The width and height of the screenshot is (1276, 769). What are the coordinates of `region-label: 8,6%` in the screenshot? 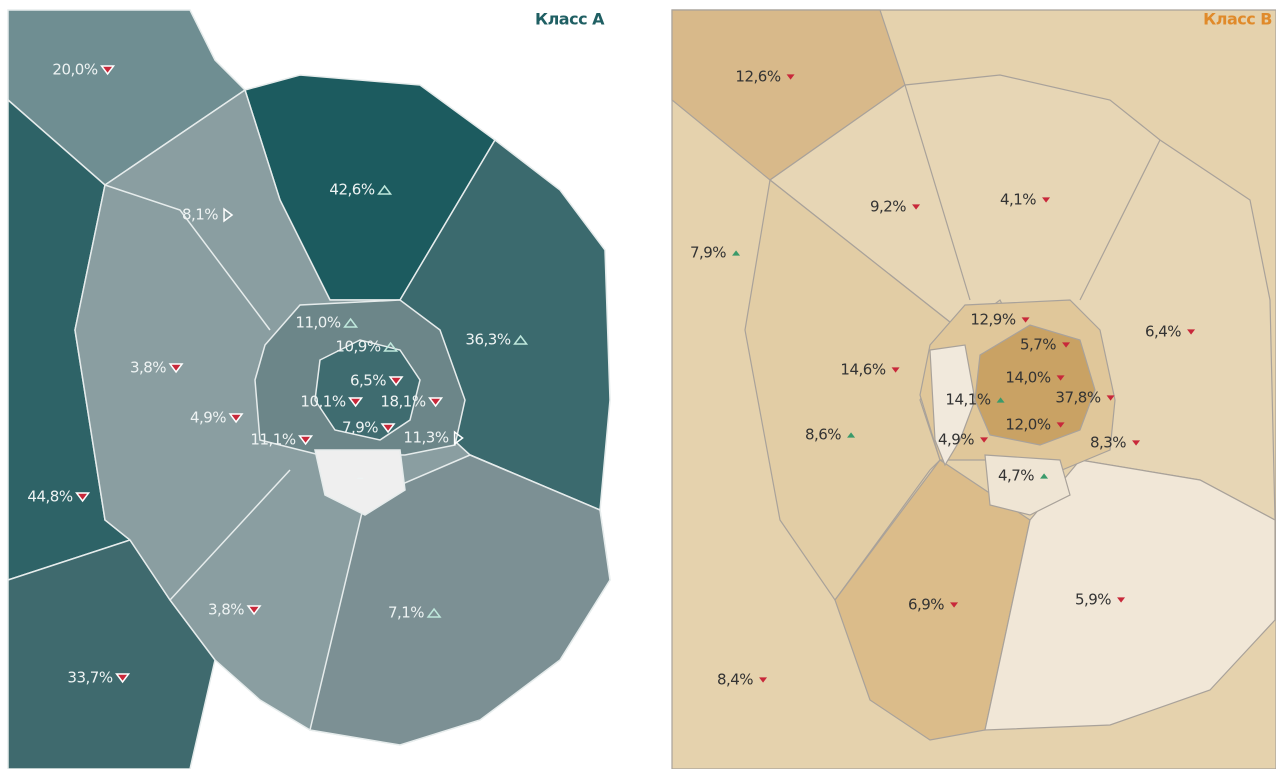 It's located at (823, 435).